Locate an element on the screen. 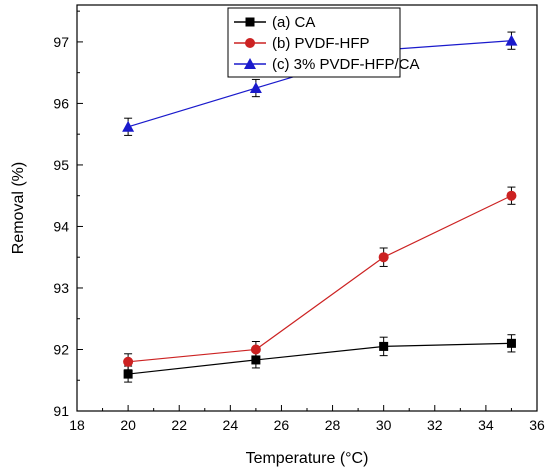 The image size is (550, 473). y-tick-label-96: 96 is located at coordinates (61, 103).